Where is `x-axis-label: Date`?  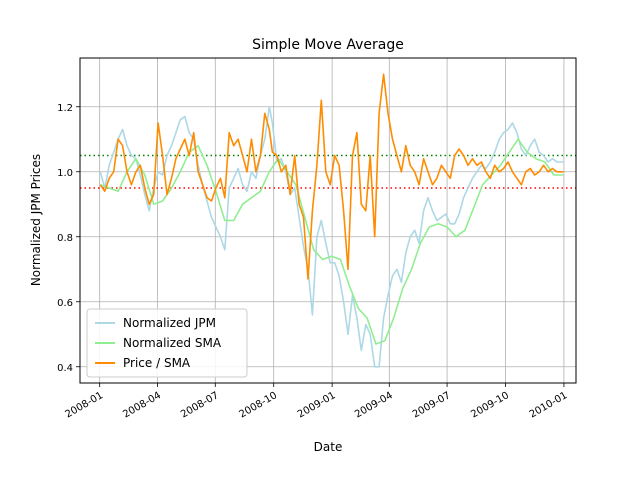 x-axis-label: Date is located at coordinates (328, 447).